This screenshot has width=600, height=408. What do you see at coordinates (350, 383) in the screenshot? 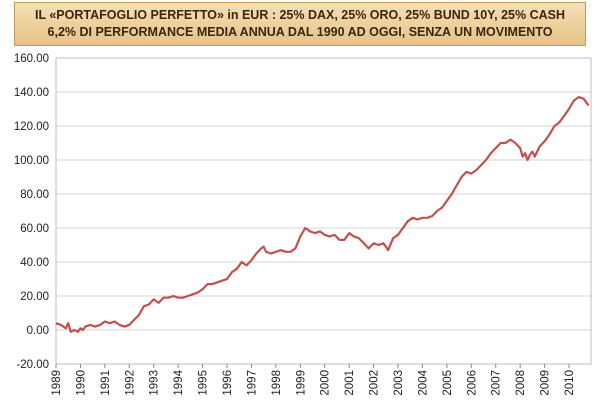
I see `x-tick-label: 2001` at bounding box center [350, 383].